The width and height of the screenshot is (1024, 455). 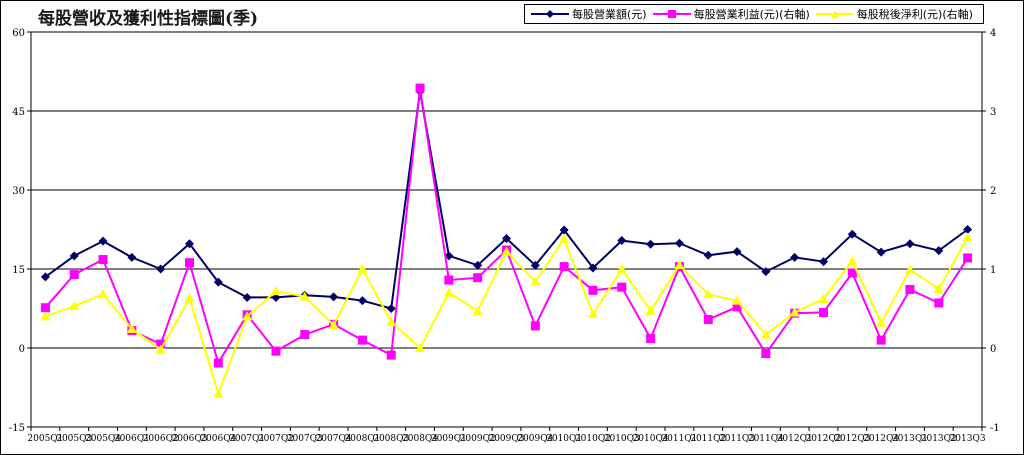 What do you see at coordinates (535, 439) in the screenshot?
I see `x-tick-label: 2009Q4` at bounding box center [535, 439].